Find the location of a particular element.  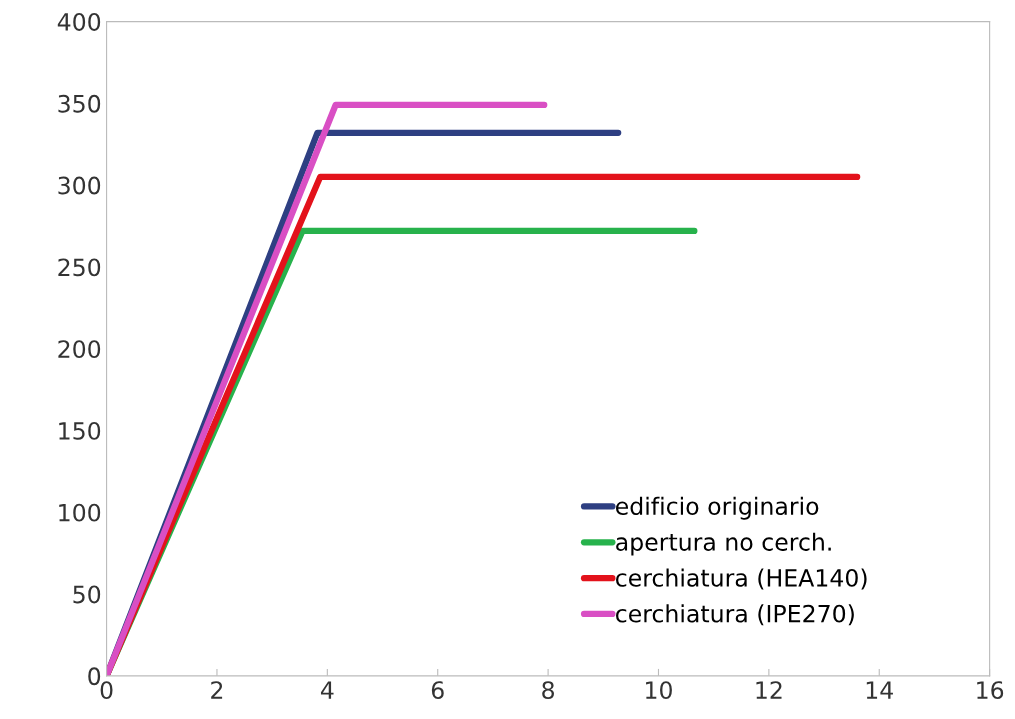

x-tick-label: 16 is located at coordinates (990, 690).